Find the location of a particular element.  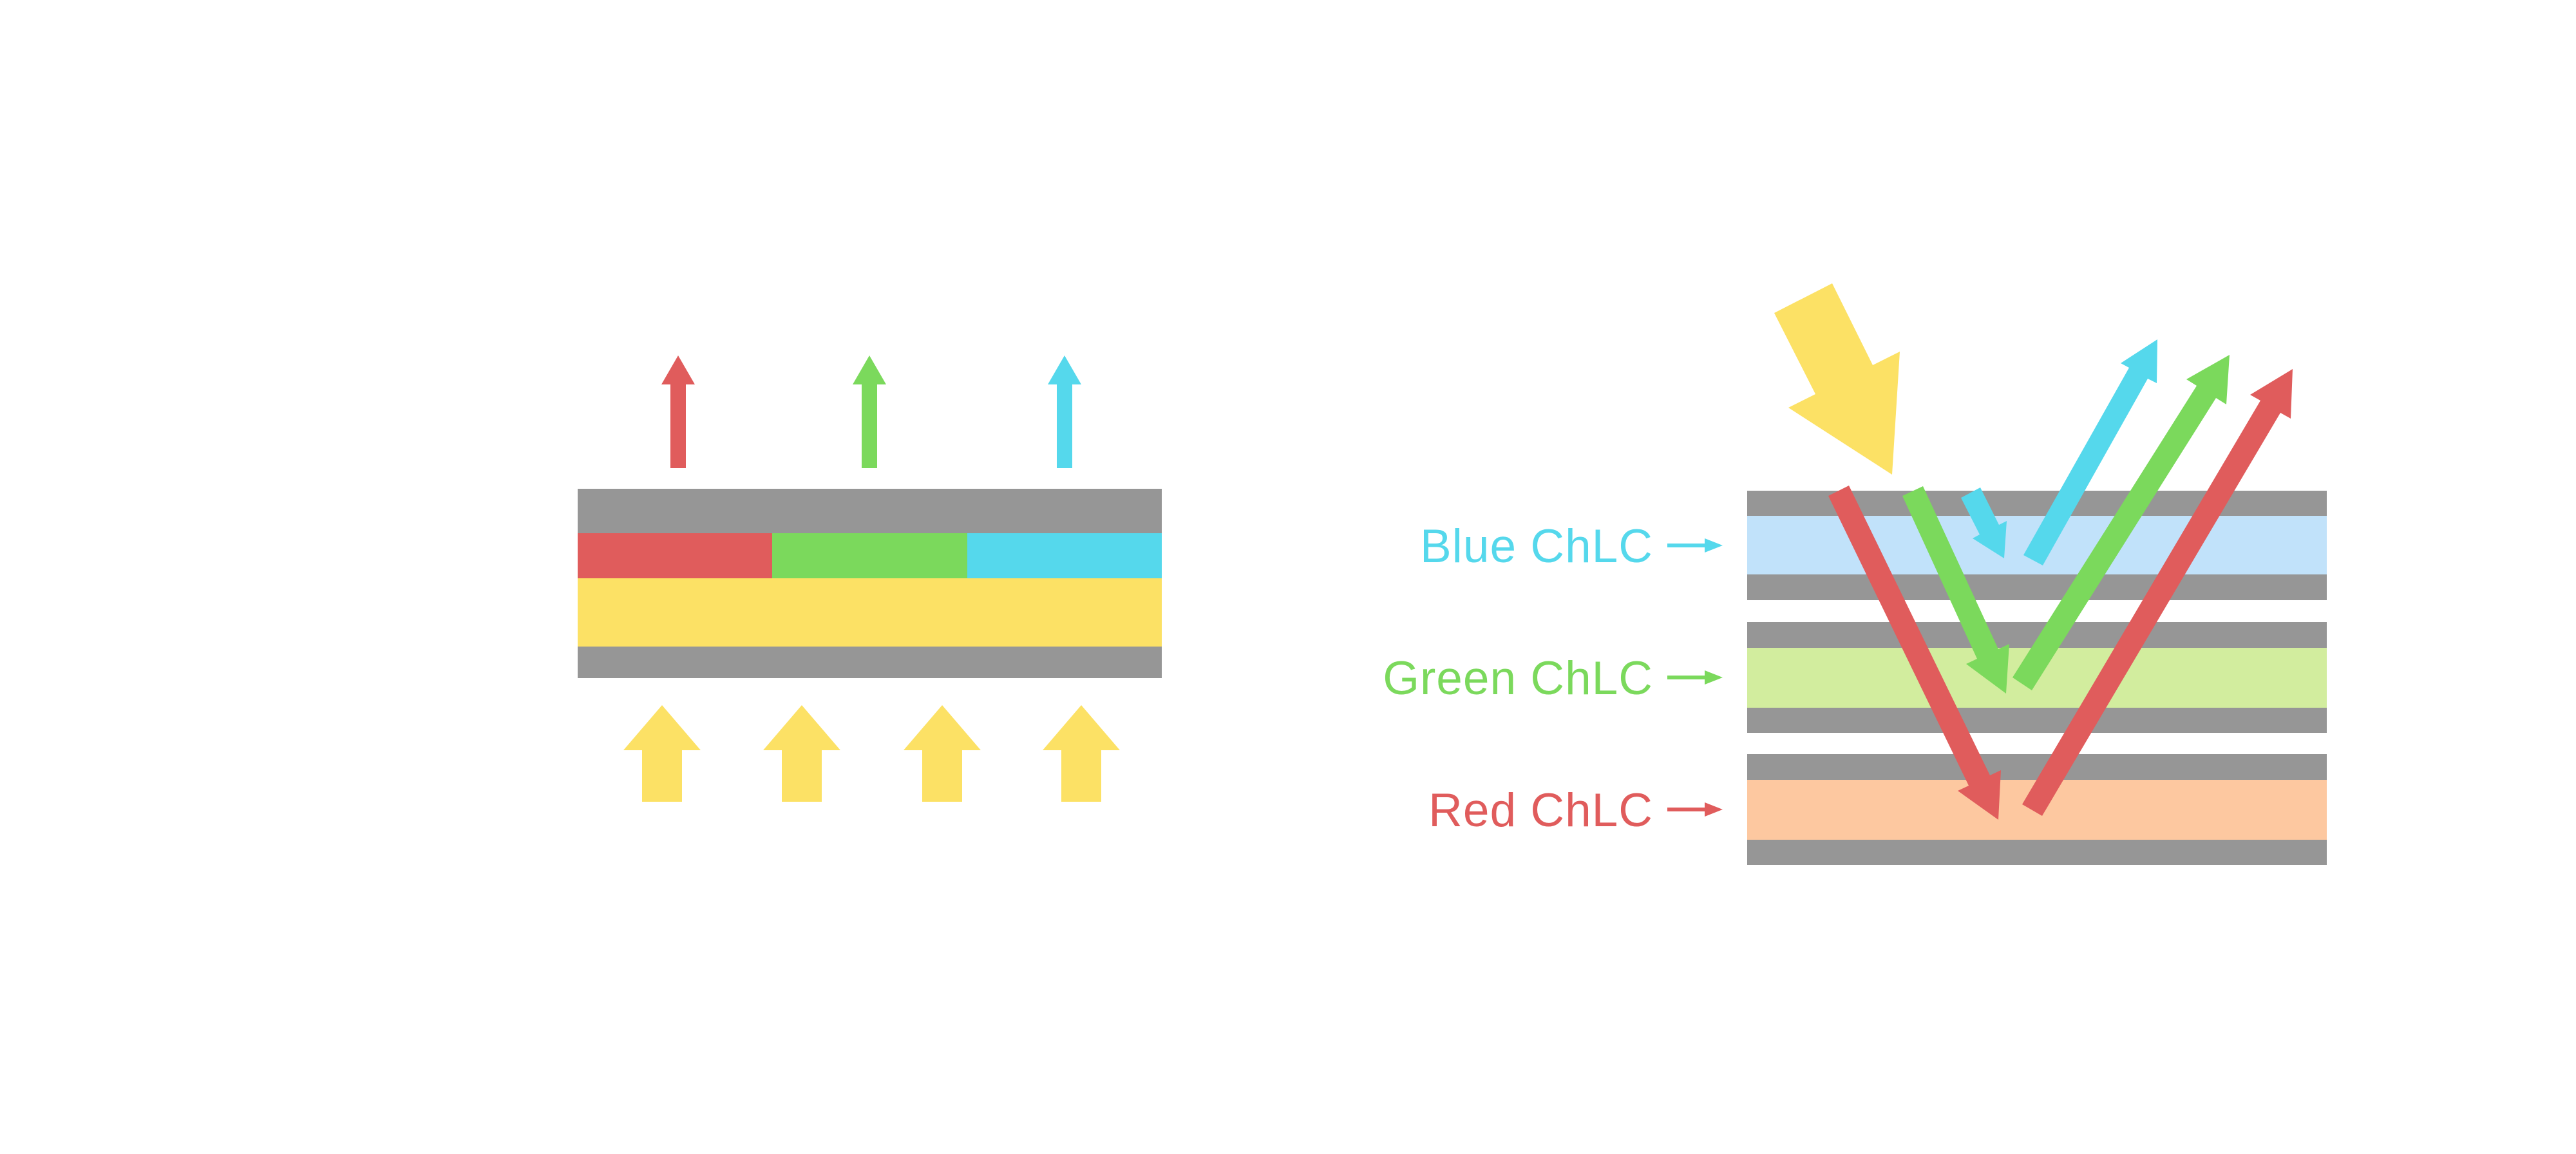

blue-incoming-arrow-icon is located at coordinates (1984, 522).